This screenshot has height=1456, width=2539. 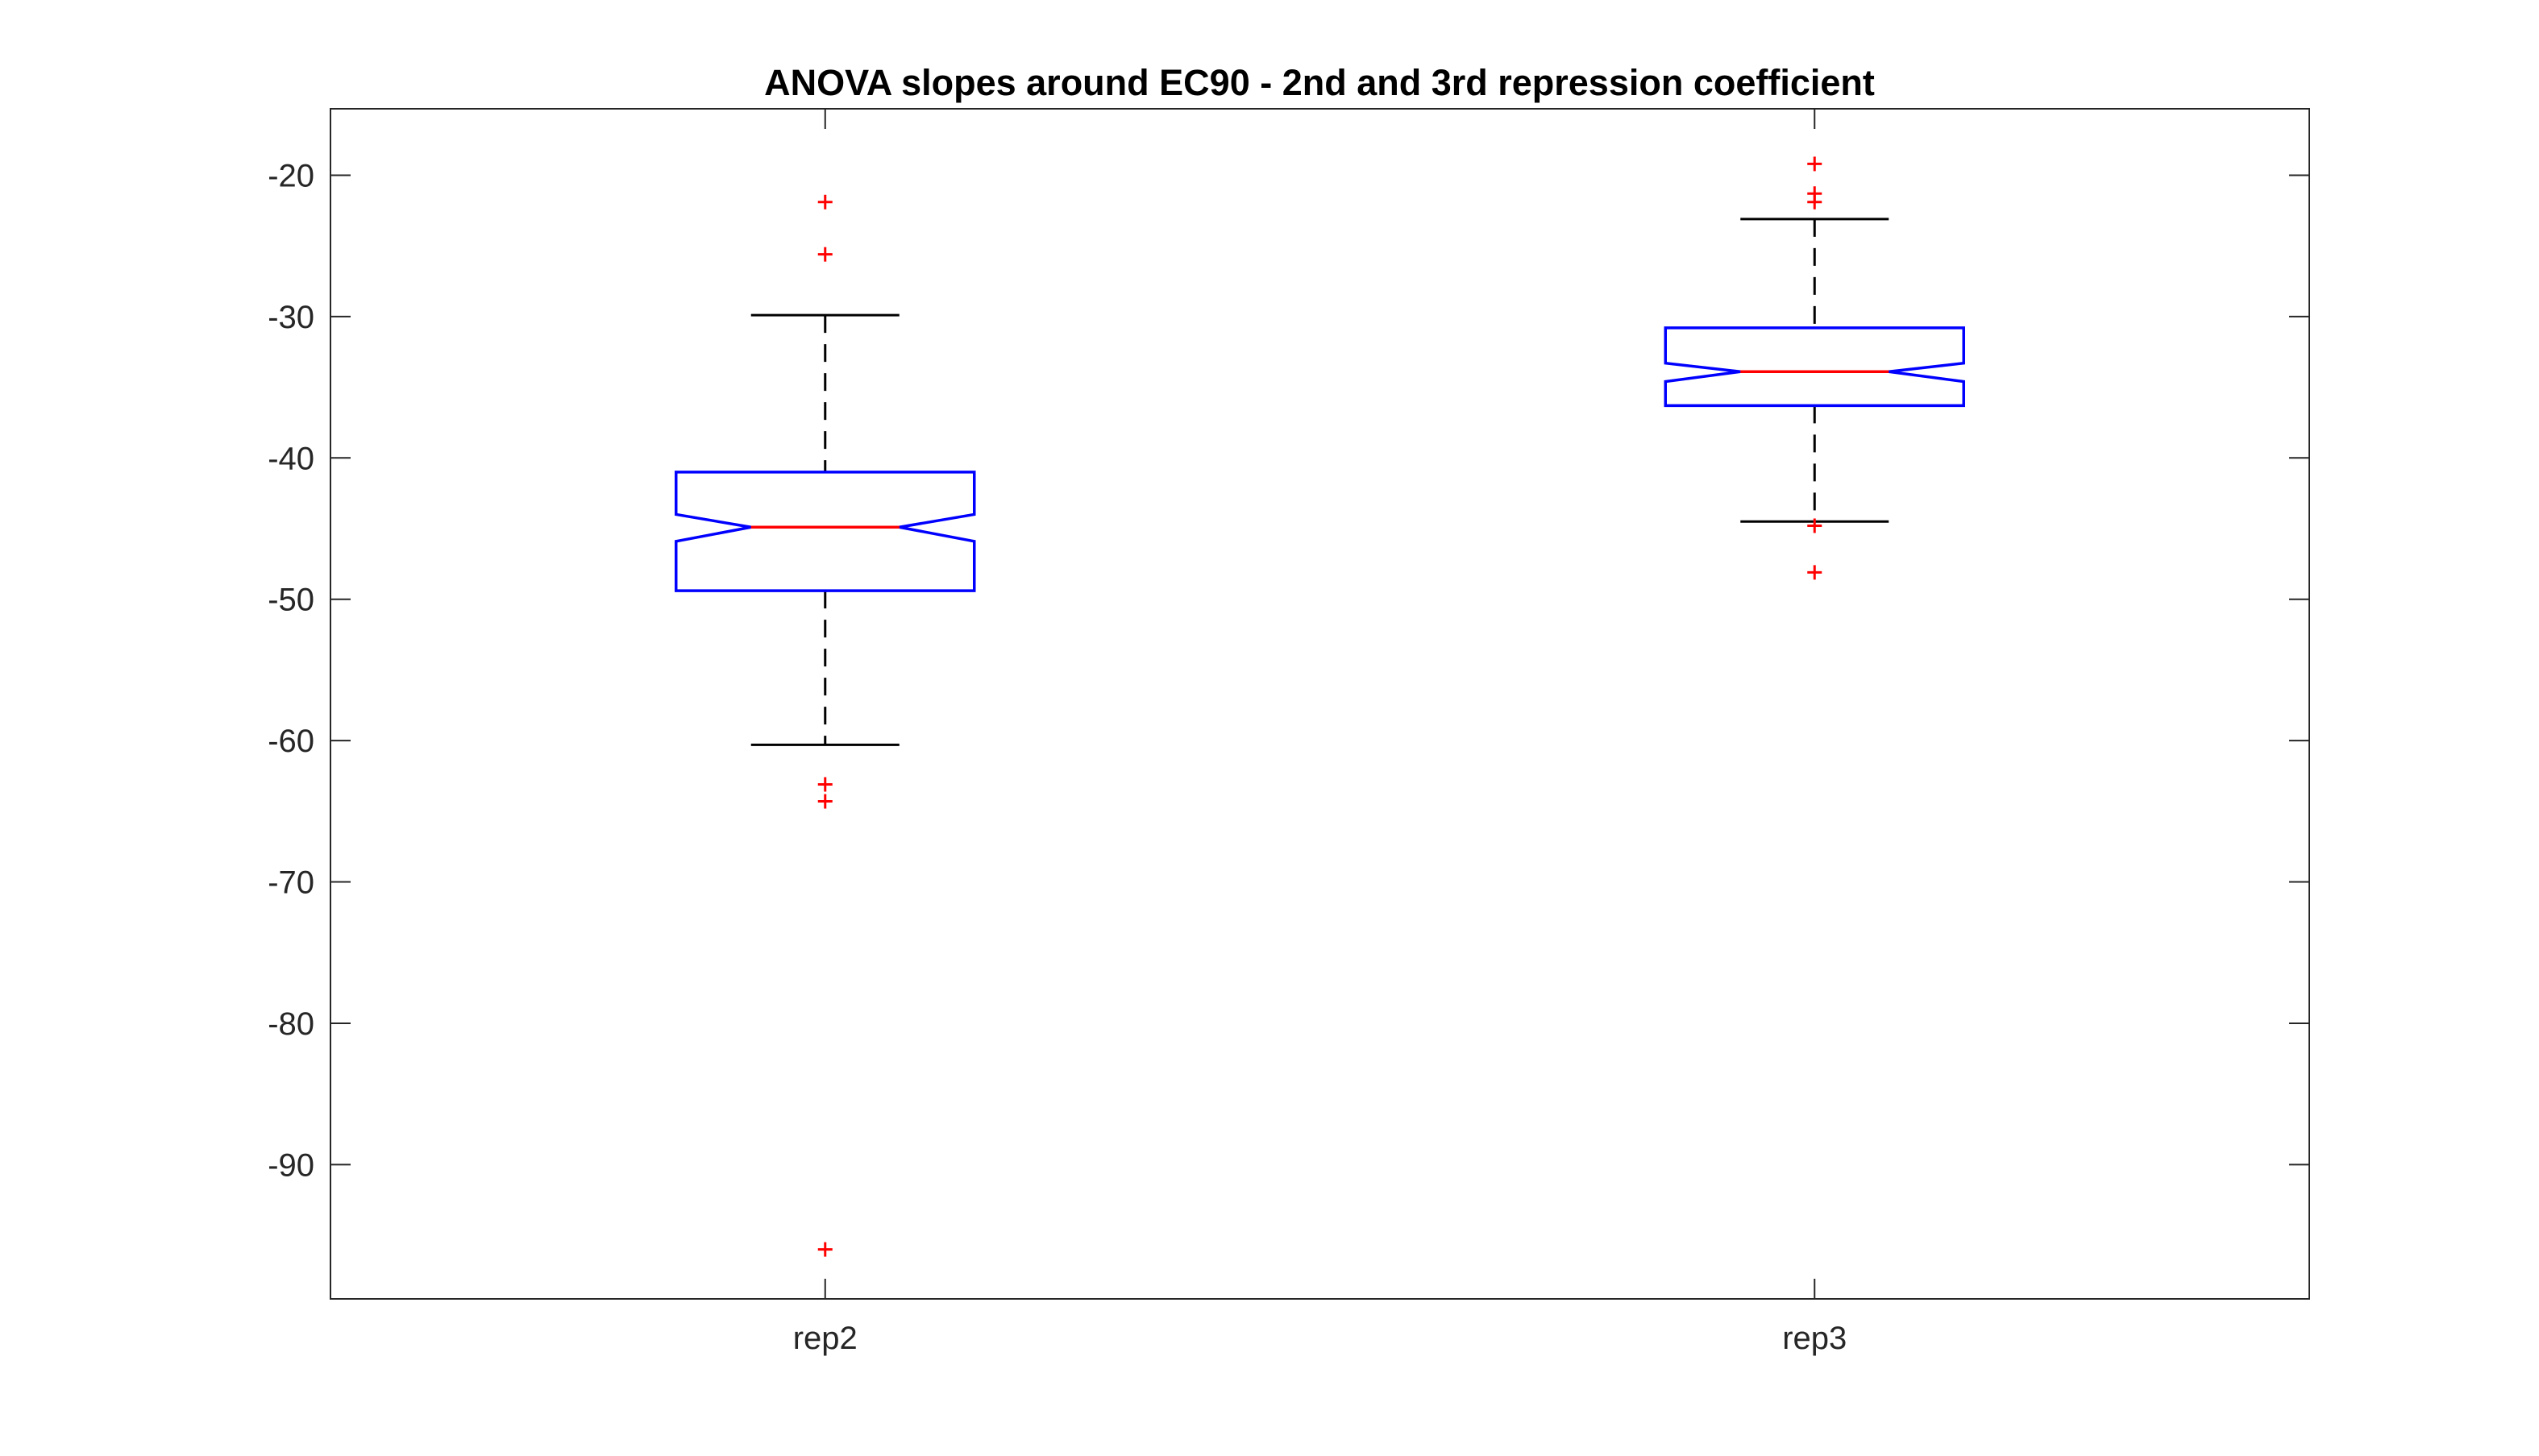 I want to click on box-group-rep2, so click(x=825, y=725).